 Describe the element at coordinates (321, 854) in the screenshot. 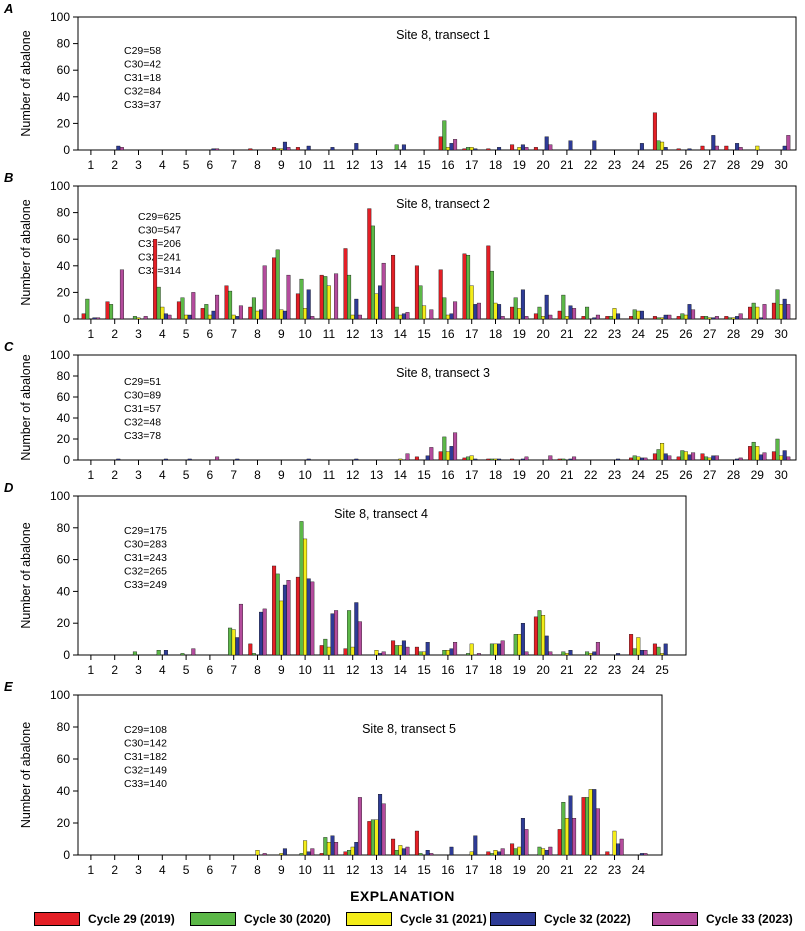

I see `bar-e-q11-c29` at that location.